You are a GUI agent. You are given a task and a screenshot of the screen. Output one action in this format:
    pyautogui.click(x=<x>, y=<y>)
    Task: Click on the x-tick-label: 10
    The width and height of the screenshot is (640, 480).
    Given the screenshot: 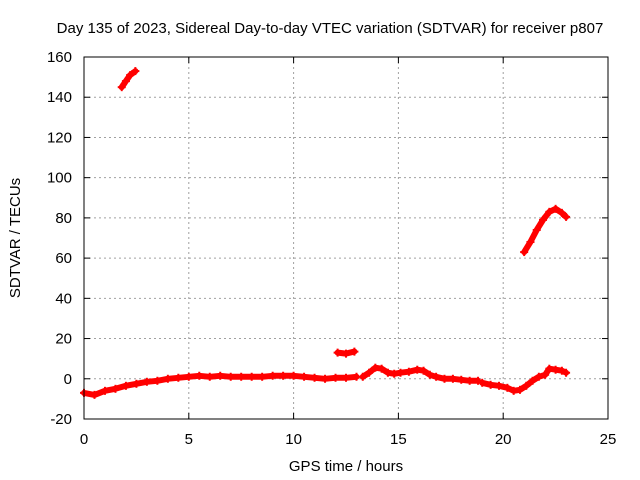 What is the action you would take?
    pyautogui.click(x=293, y=439)
    